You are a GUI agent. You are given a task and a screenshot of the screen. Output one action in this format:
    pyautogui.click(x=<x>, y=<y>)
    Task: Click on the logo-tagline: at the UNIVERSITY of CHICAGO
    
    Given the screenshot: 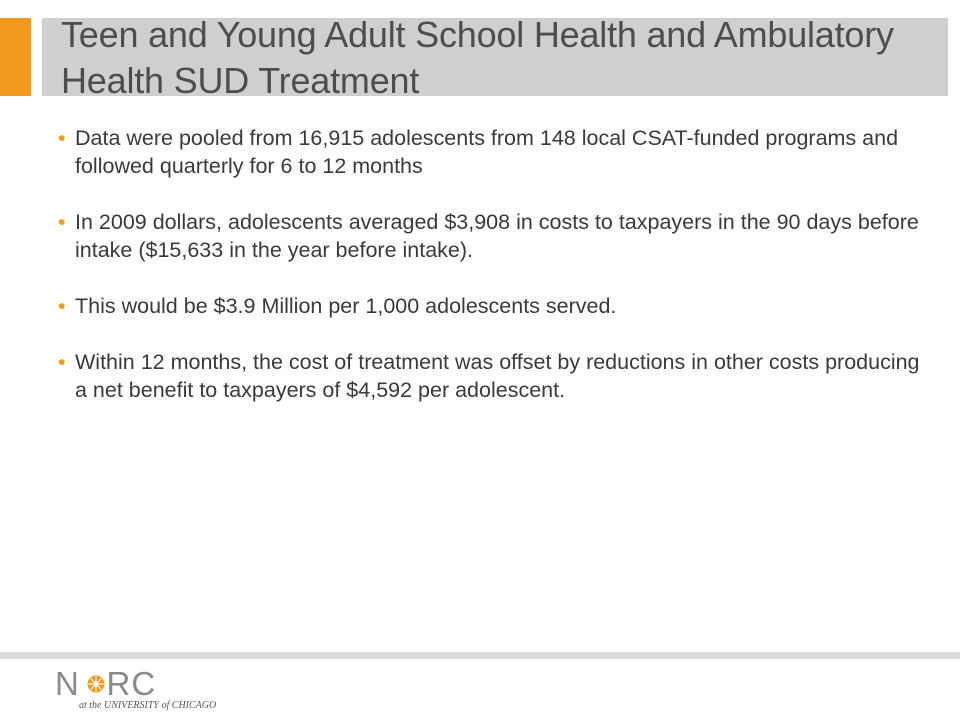 What is the action you would take?
    pyautogui.click(x=148, y=705)
    